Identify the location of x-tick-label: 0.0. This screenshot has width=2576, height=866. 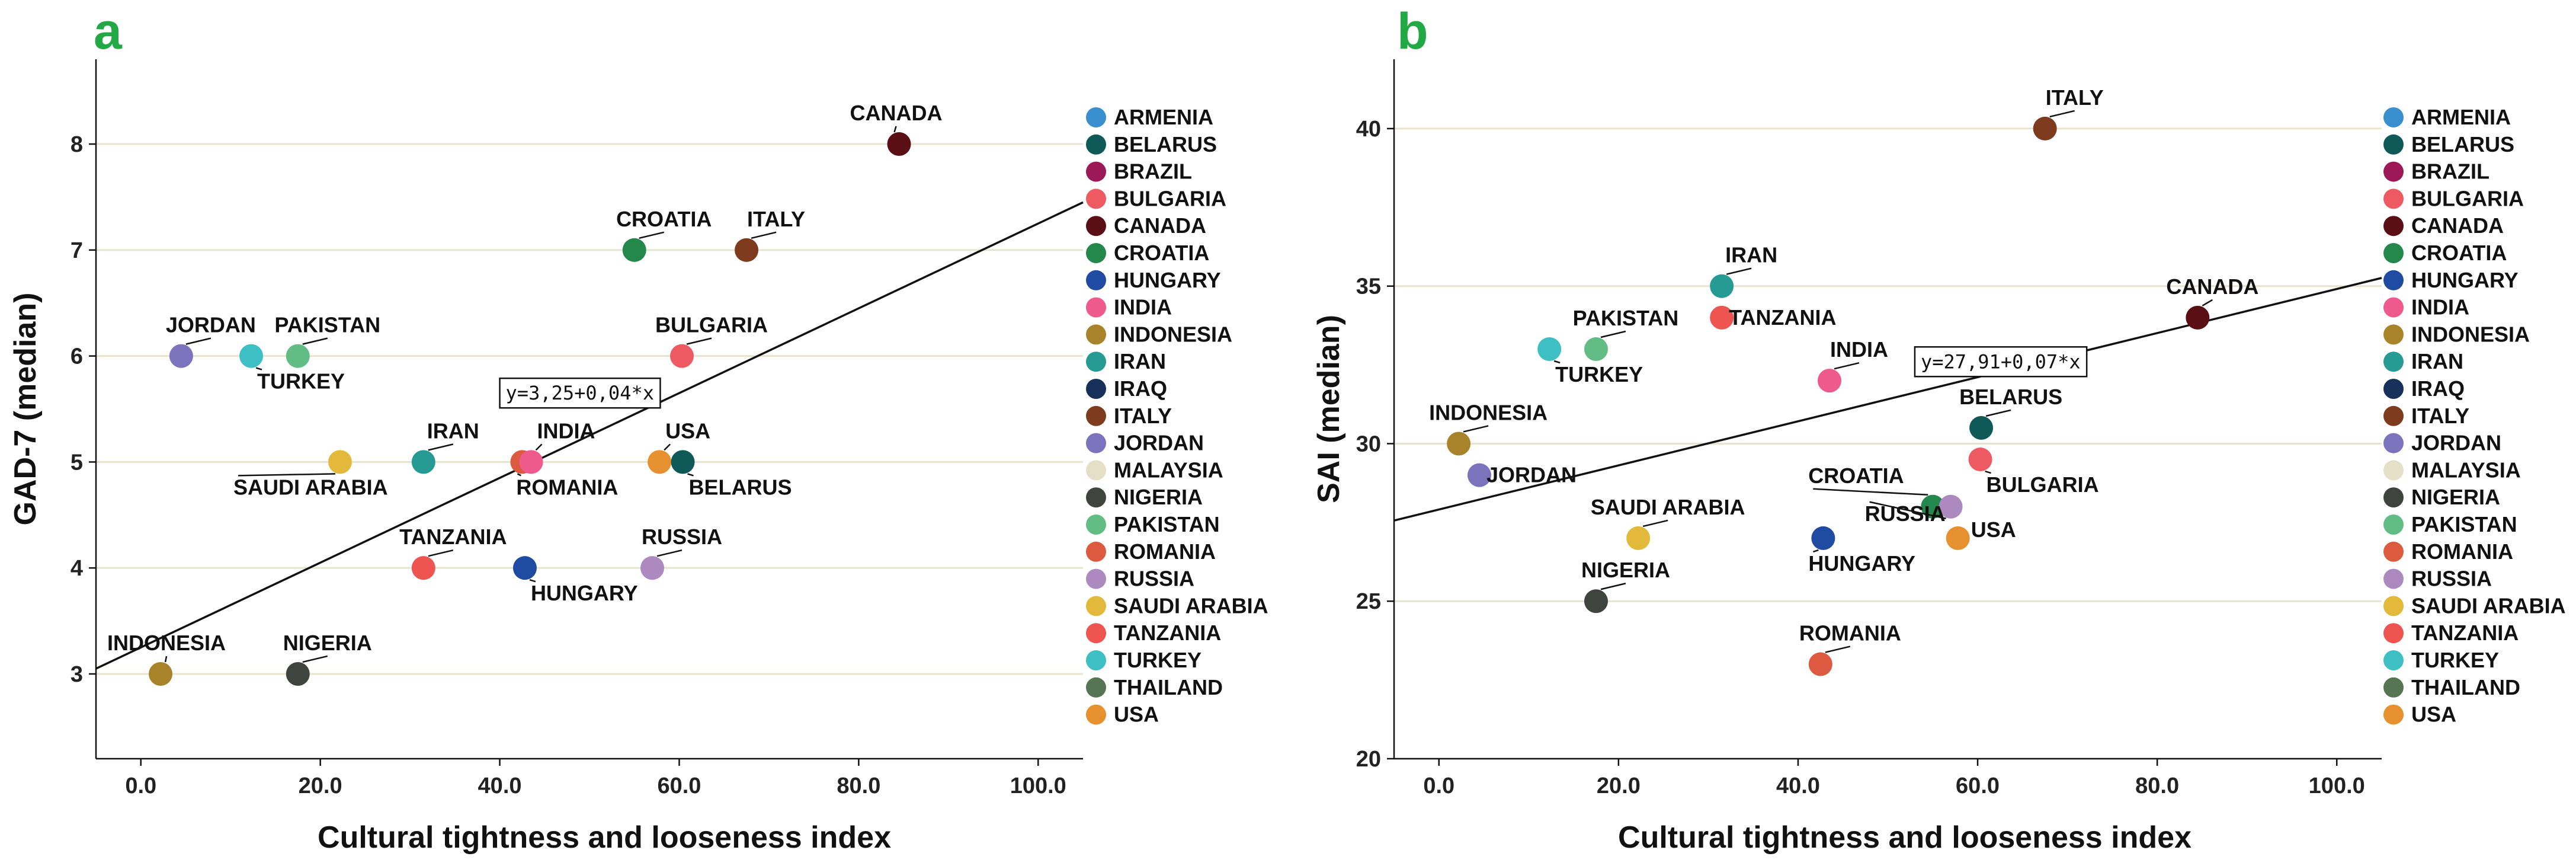
(140, 786).